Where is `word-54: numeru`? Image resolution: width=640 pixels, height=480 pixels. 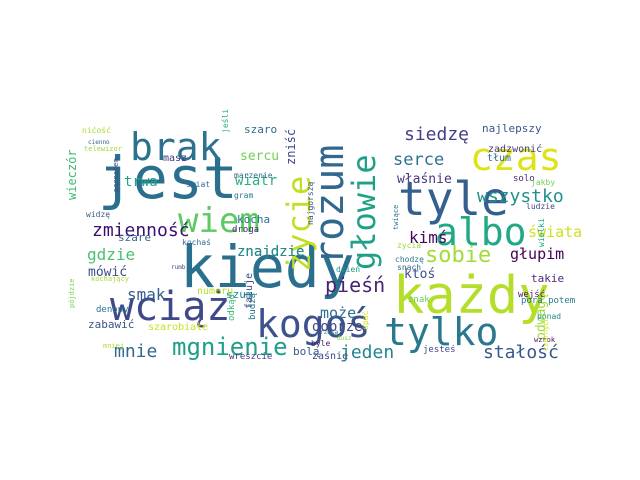
word-54: numeru is located at coordinates (215, 291).